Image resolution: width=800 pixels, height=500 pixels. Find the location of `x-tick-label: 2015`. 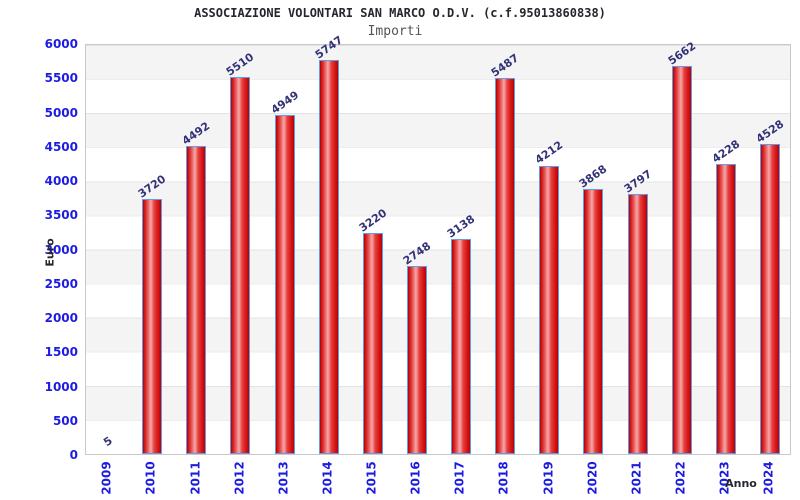

x-tick-label: 2015 is located at coordinates (371, 478).